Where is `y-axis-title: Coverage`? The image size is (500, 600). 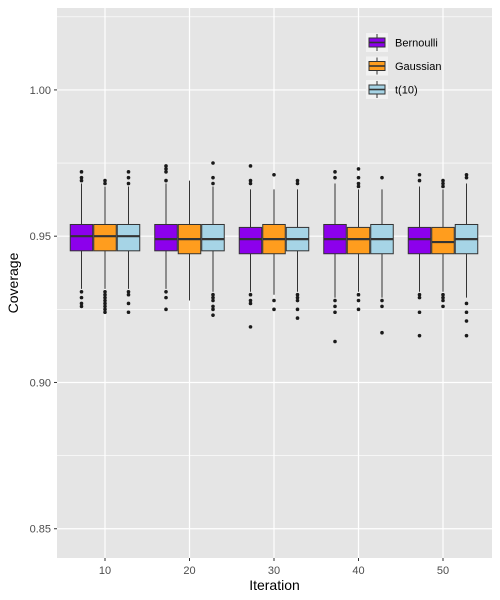
y-axis-title: Coverage is located at coordinates (13, 282).